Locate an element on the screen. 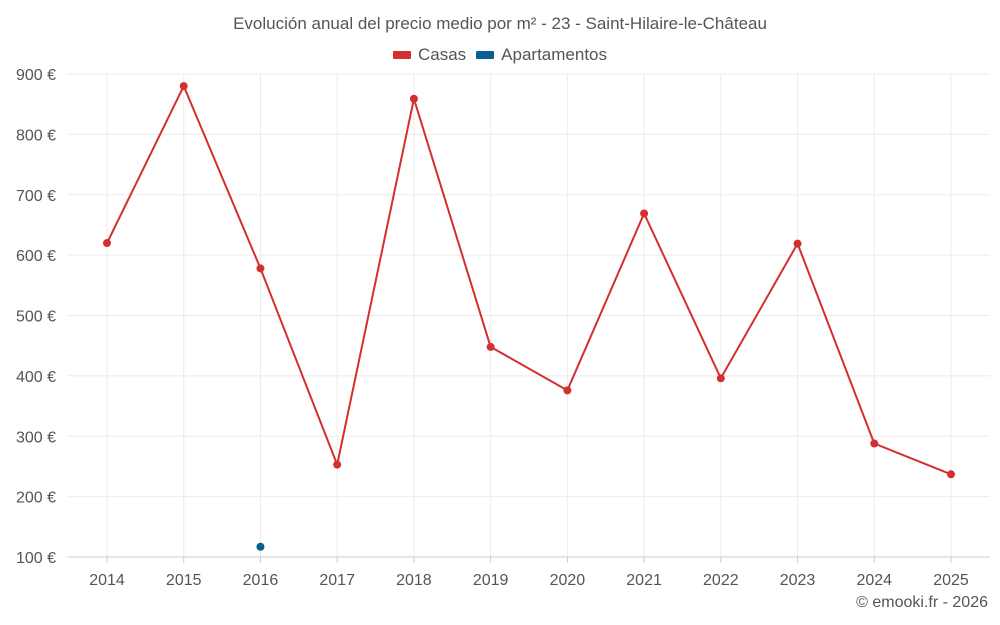 Image resolution: width=1000 pixels, height=625 pixels. data-point-casas-2021 is located at coordinates (644, 213).